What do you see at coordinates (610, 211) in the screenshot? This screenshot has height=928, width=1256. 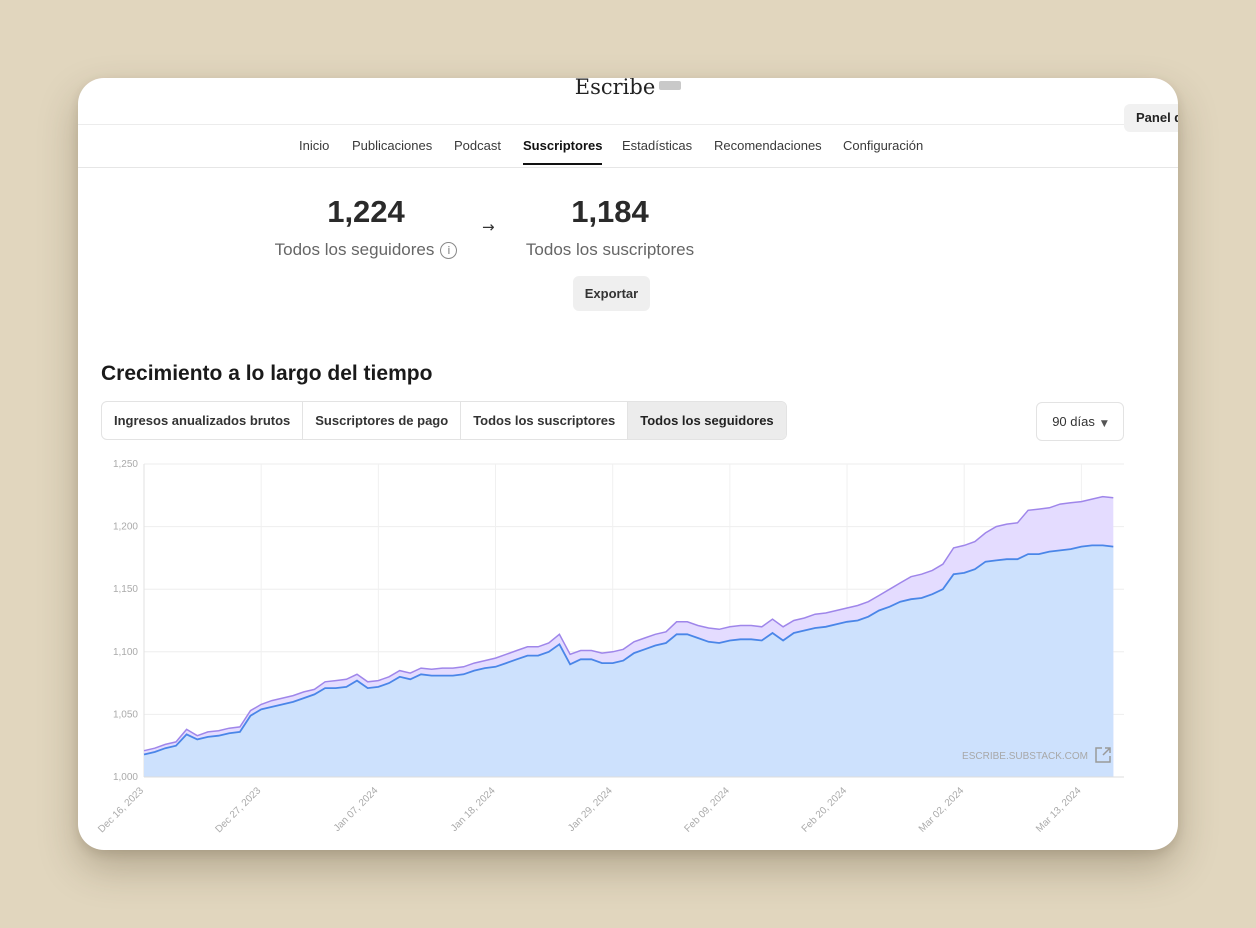 I see `subscribers-count: 1,184` at bounding box center [610, 211].